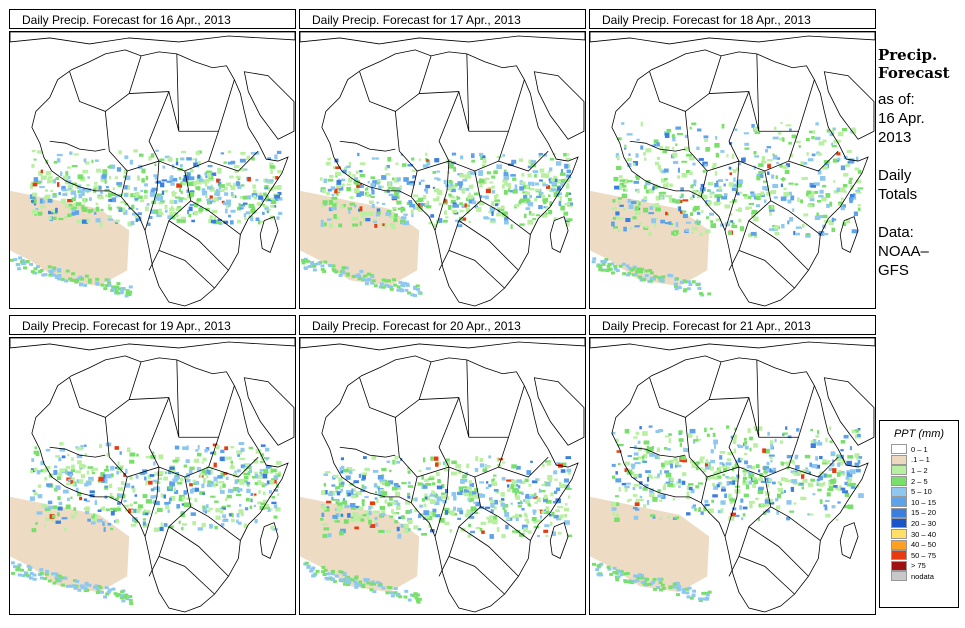  Describe the element at coordinates (269, 411) in the screenshot. I see `arabia-outline` at that location.